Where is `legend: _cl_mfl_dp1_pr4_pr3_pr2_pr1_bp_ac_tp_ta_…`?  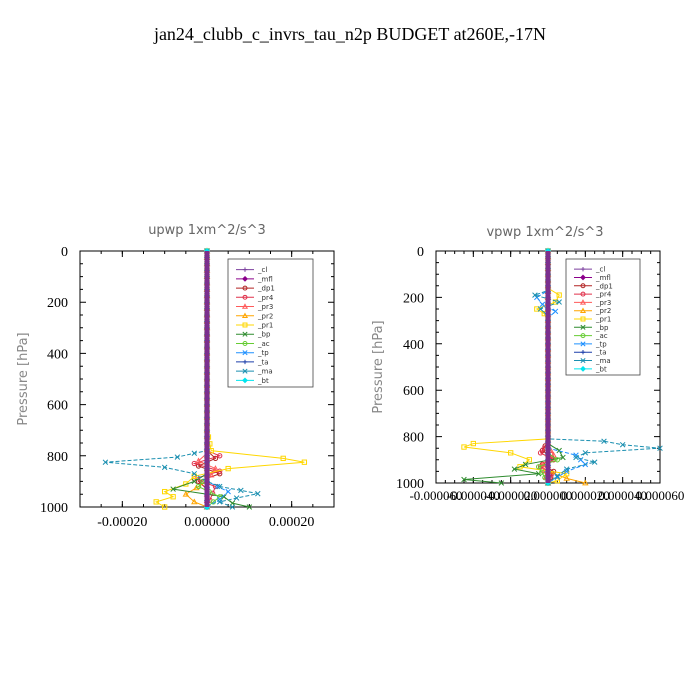 legend: _cl_mfl_dp1_pr4_pr3_pr2_pr1_bp_ac_tp_ta_… is located at coordinates (603, 317).